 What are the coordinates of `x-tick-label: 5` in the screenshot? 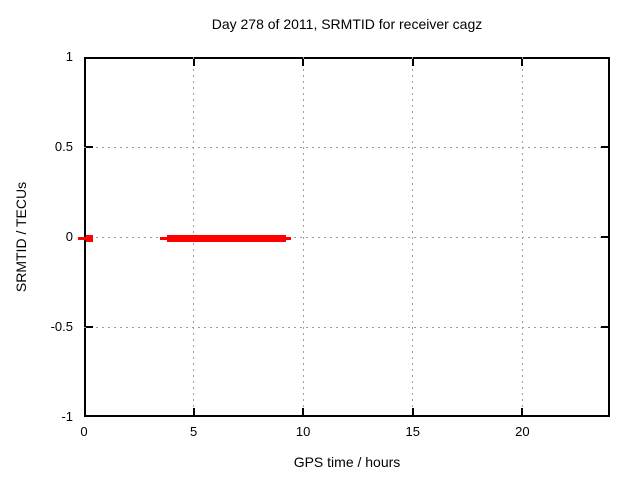 It's located at (193, 431).